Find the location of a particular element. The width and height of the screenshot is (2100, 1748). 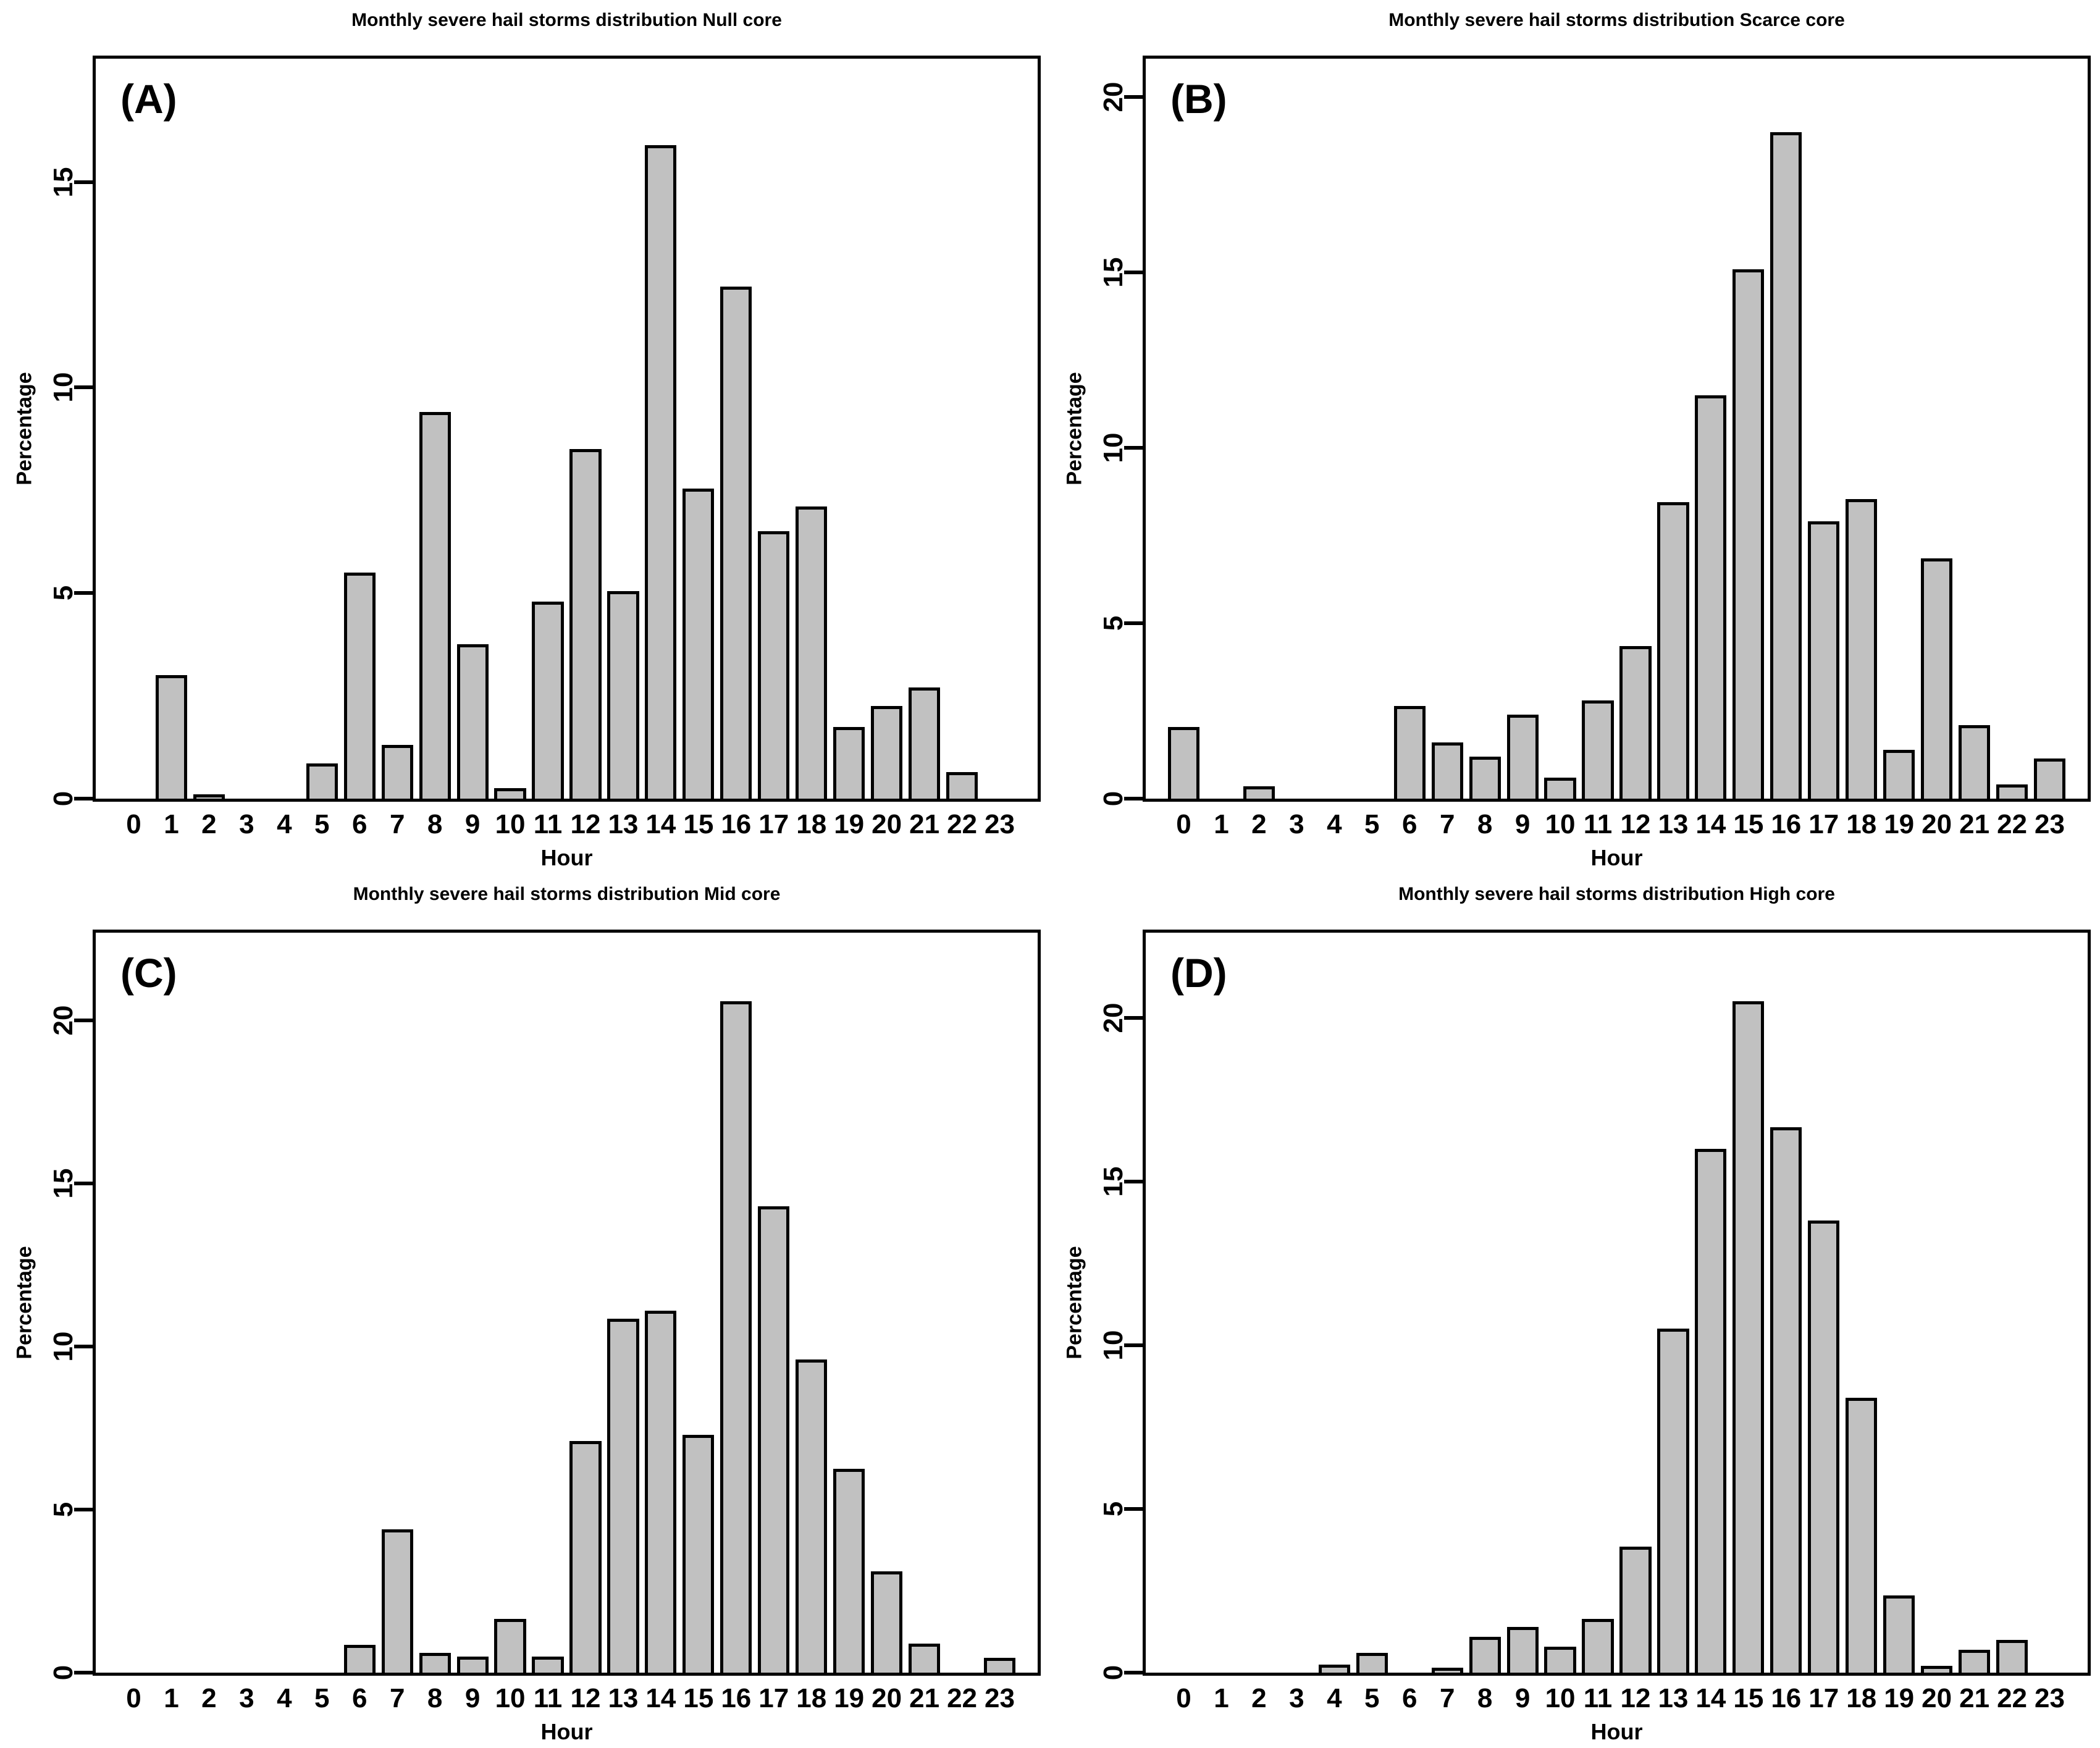

panel-letter: (D) is located at coordinates (1199, 973).